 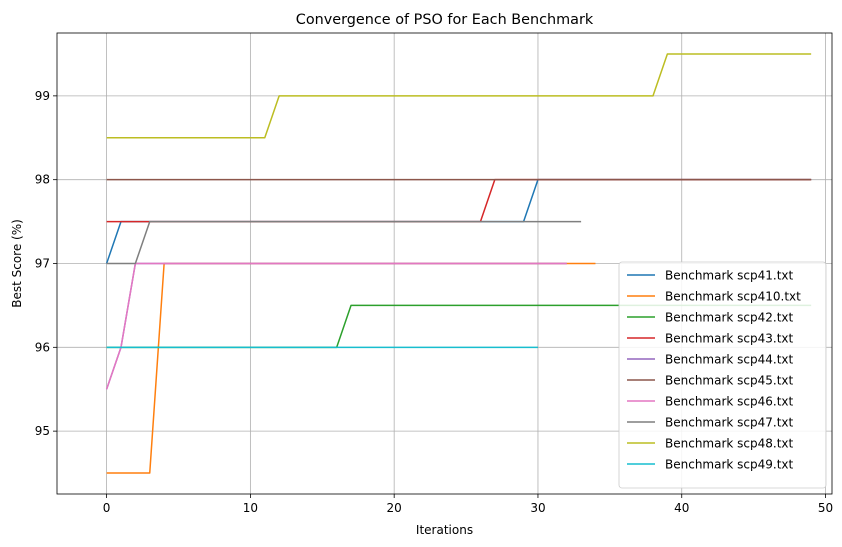 What do you see at coordinates (729, 423) in the screenshot?
I see `legend-label-7: Benchmark scp47.txt` at bounding box center [729, 423].